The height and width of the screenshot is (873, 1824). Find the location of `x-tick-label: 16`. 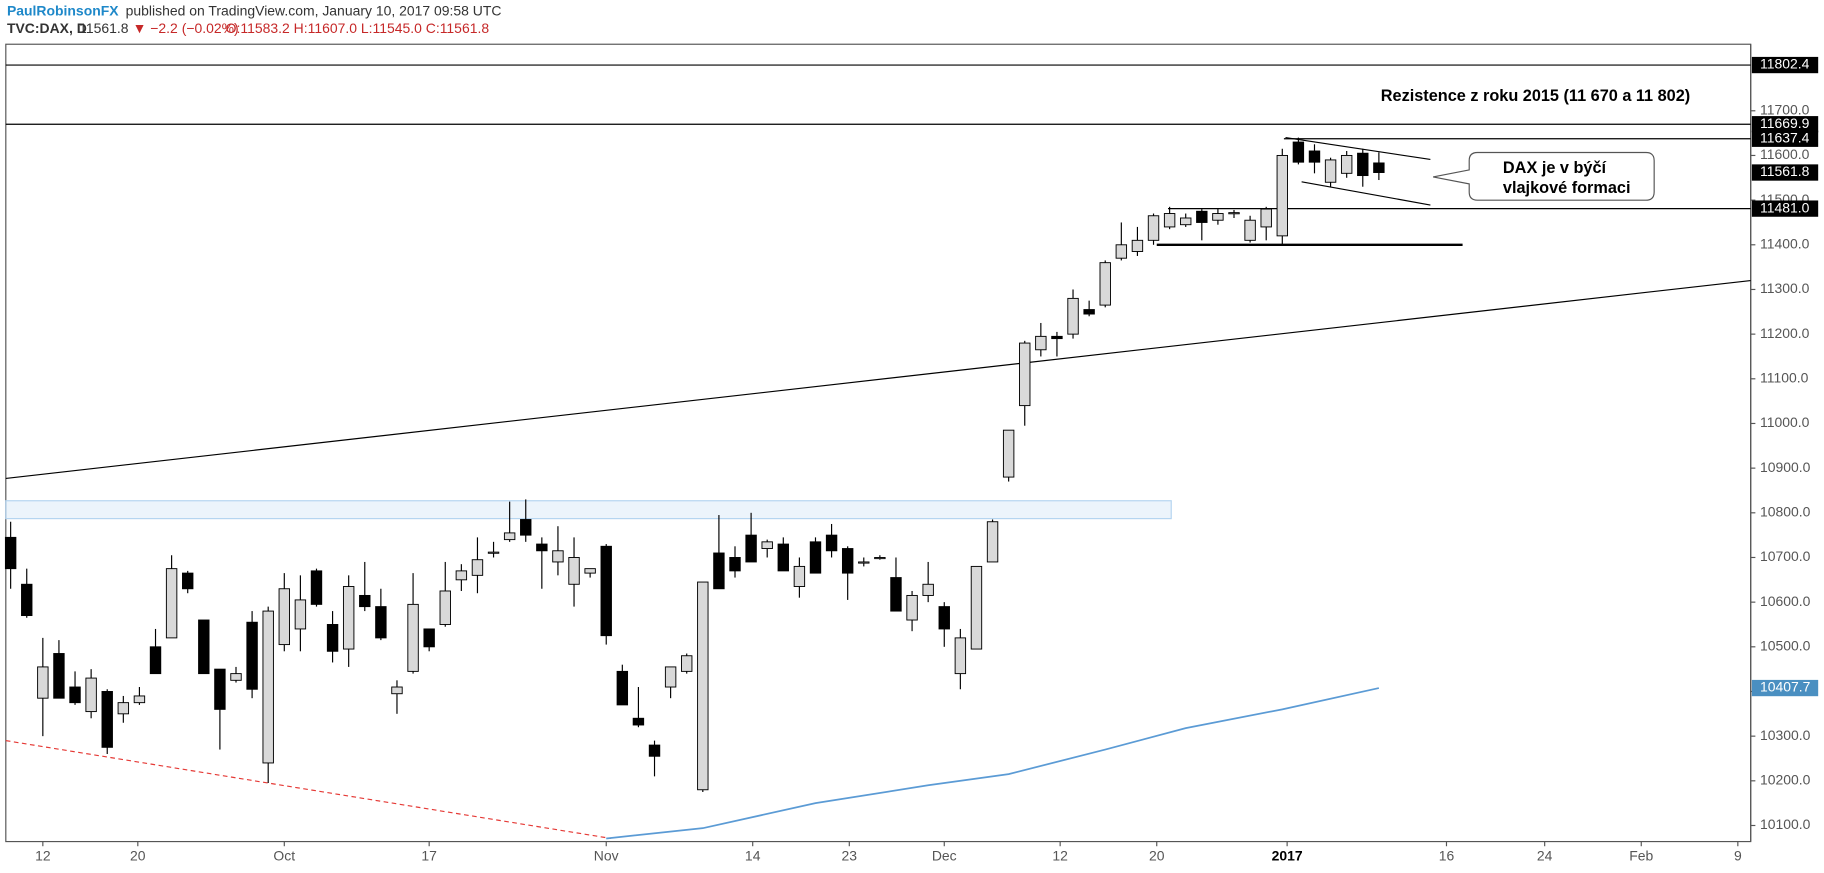

x-tick-label: 16 is located at coordinates (1447, 855).